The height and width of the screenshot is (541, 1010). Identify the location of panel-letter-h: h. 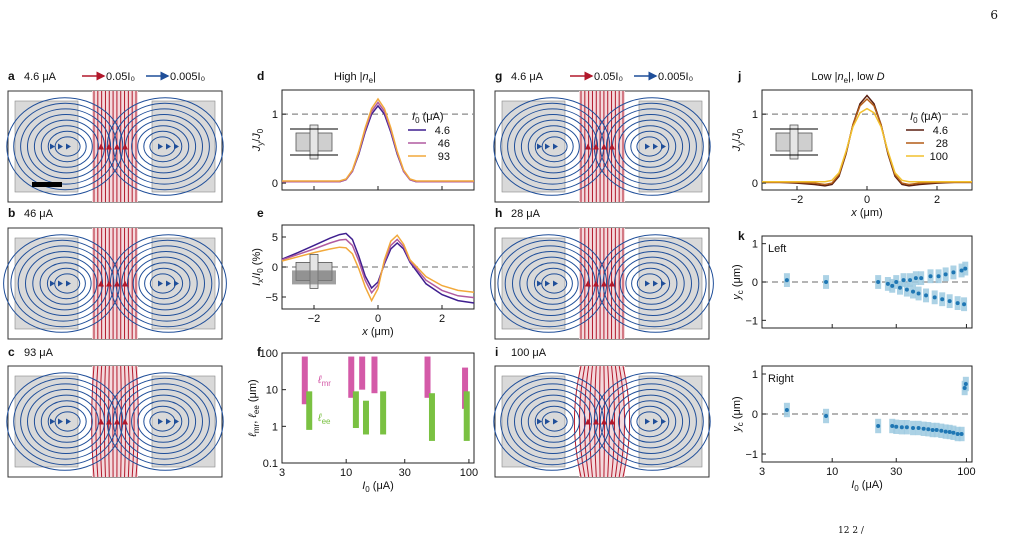
(498, 213).